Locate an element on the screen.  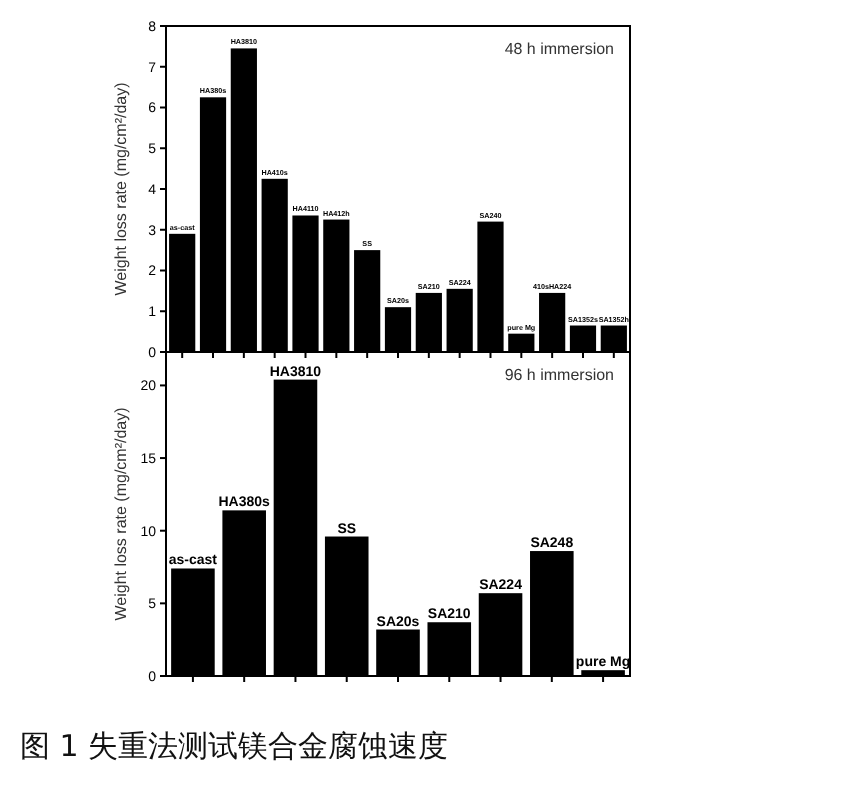
annotation: 48 h immersion is located at coordinates (559, 49).